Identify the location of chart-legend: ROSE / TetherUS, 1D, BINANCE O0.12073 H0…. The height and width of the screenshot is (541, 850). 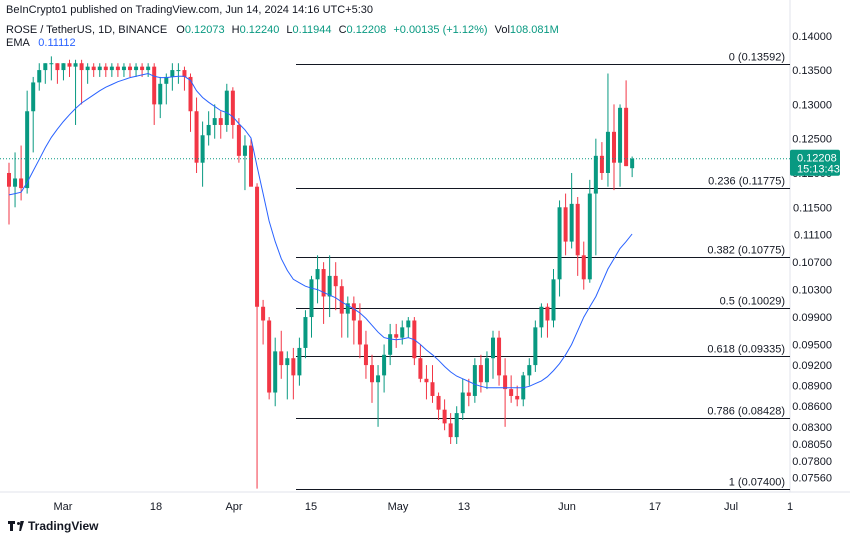
(282, 37).